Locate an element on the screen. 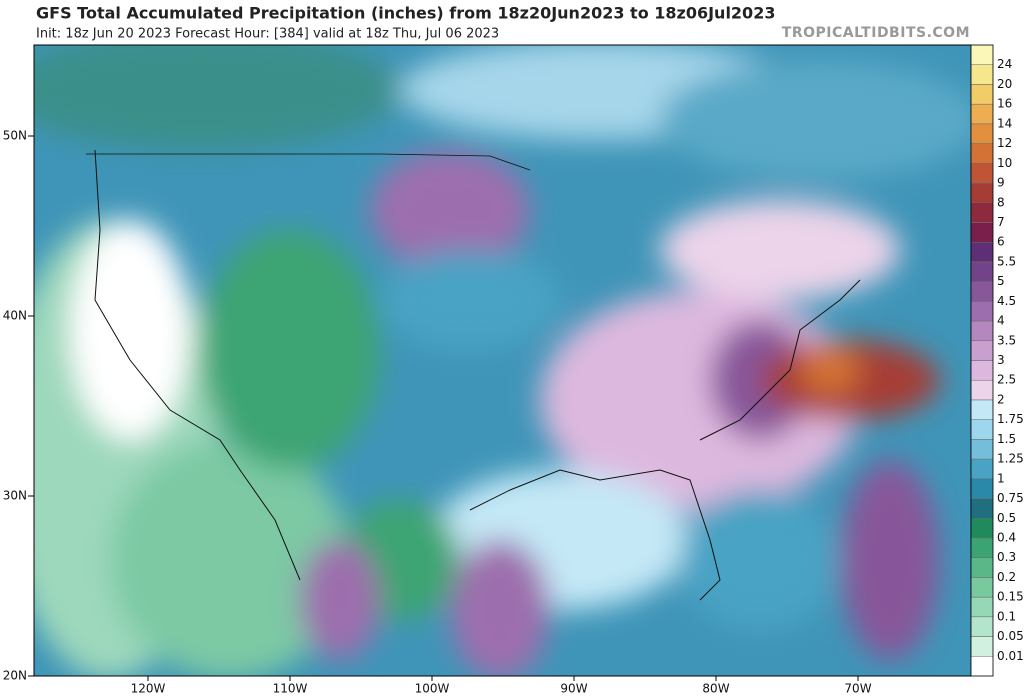 The width and height of the screenshot is (1024, 700). colorbar-label: 0.05 is located at coordinates (1010, 636).